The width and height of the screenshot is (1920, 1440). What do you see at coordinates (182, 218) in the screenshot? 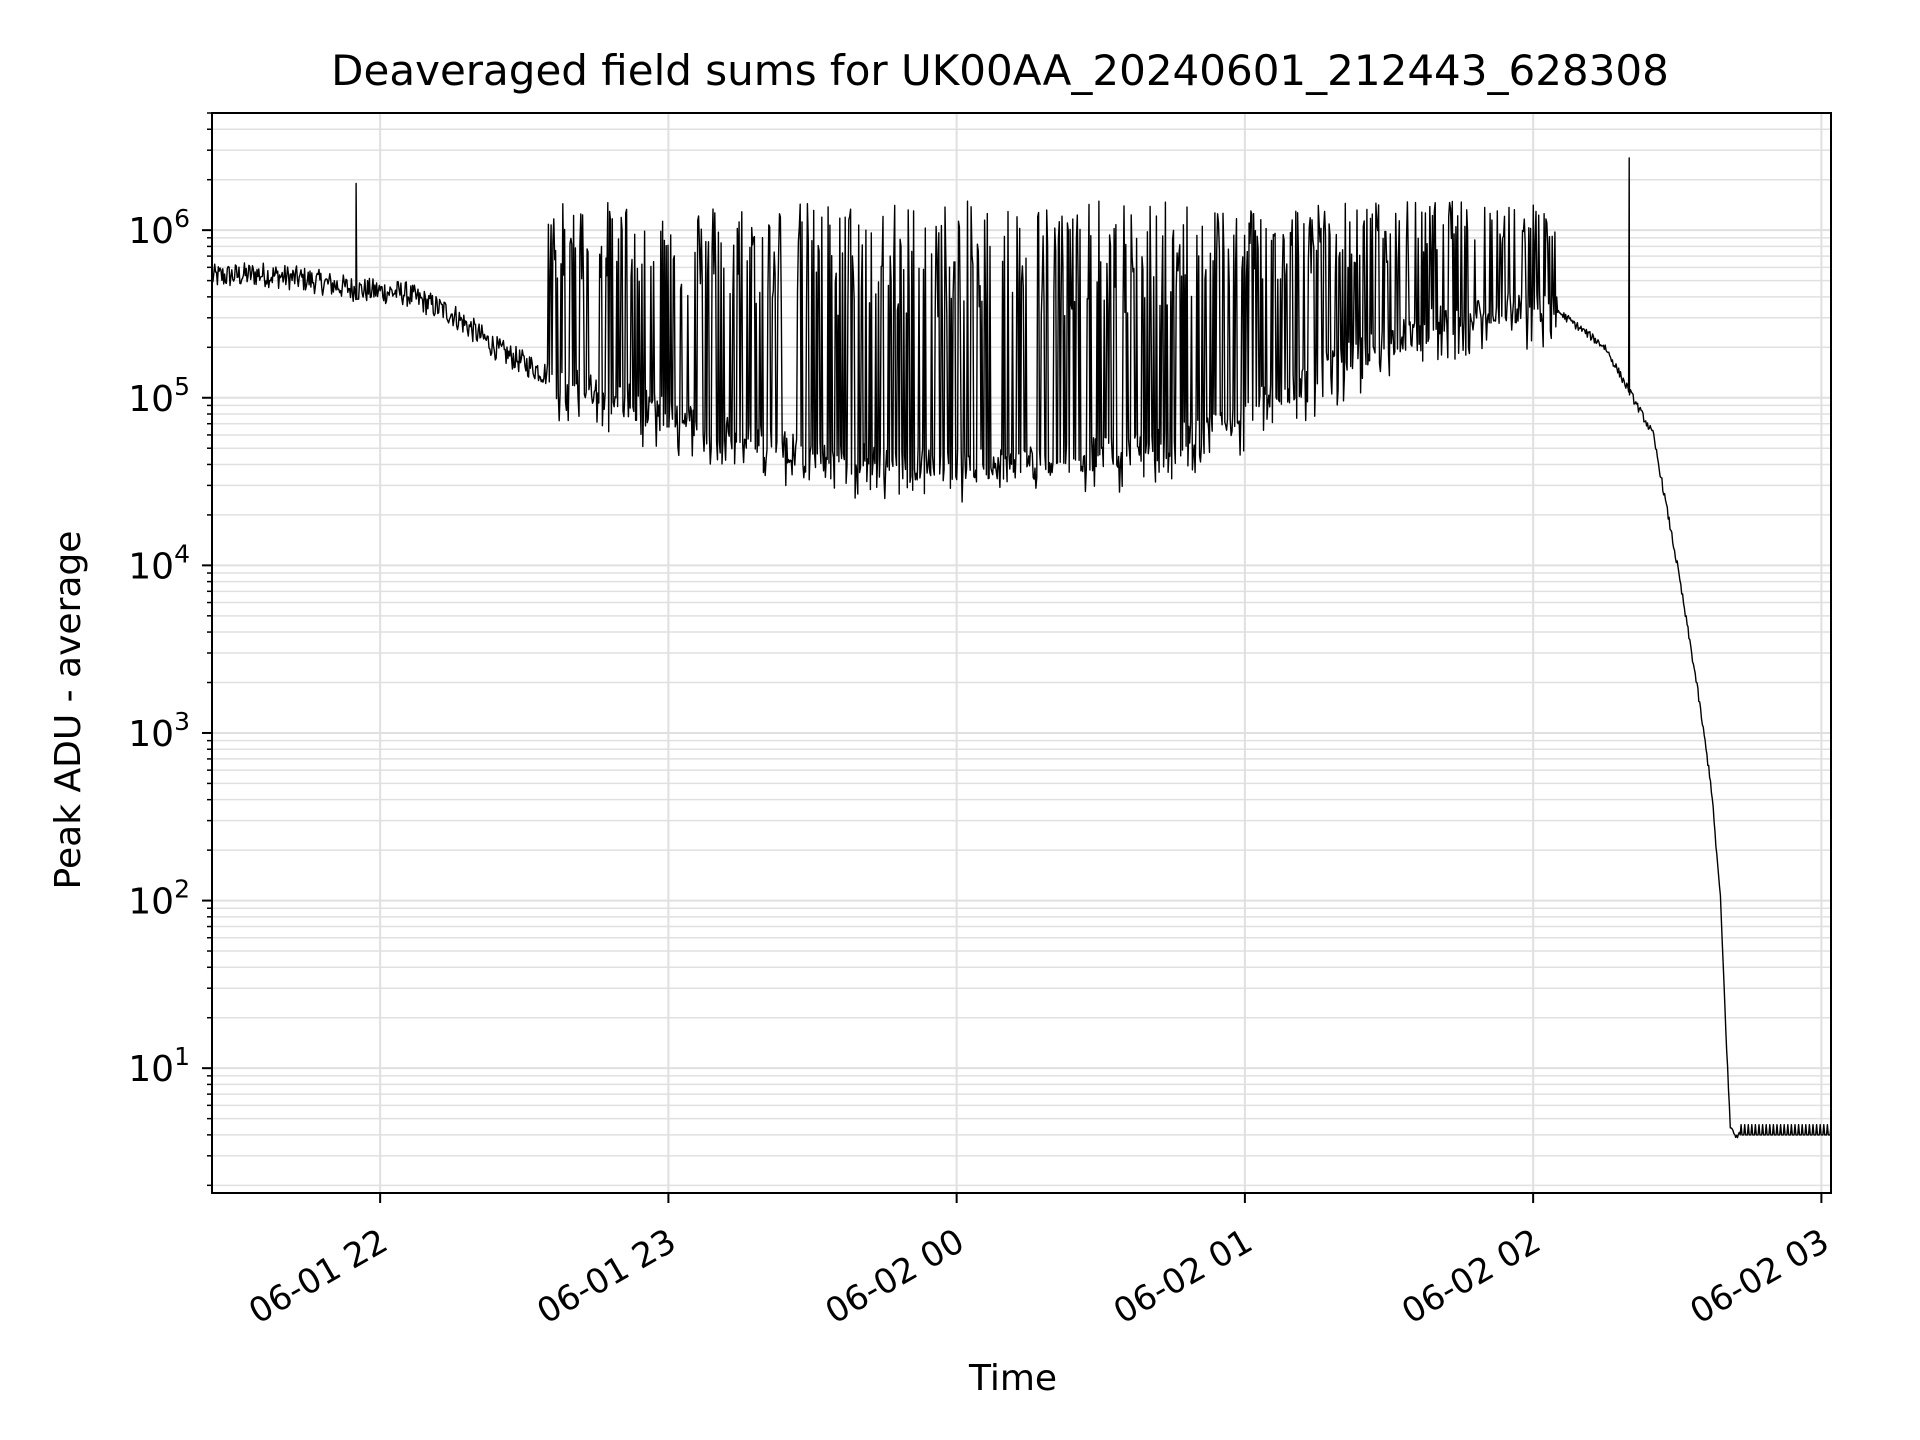
I see `y-tick-label-exponent: 6` at bounding box center [182, 218].